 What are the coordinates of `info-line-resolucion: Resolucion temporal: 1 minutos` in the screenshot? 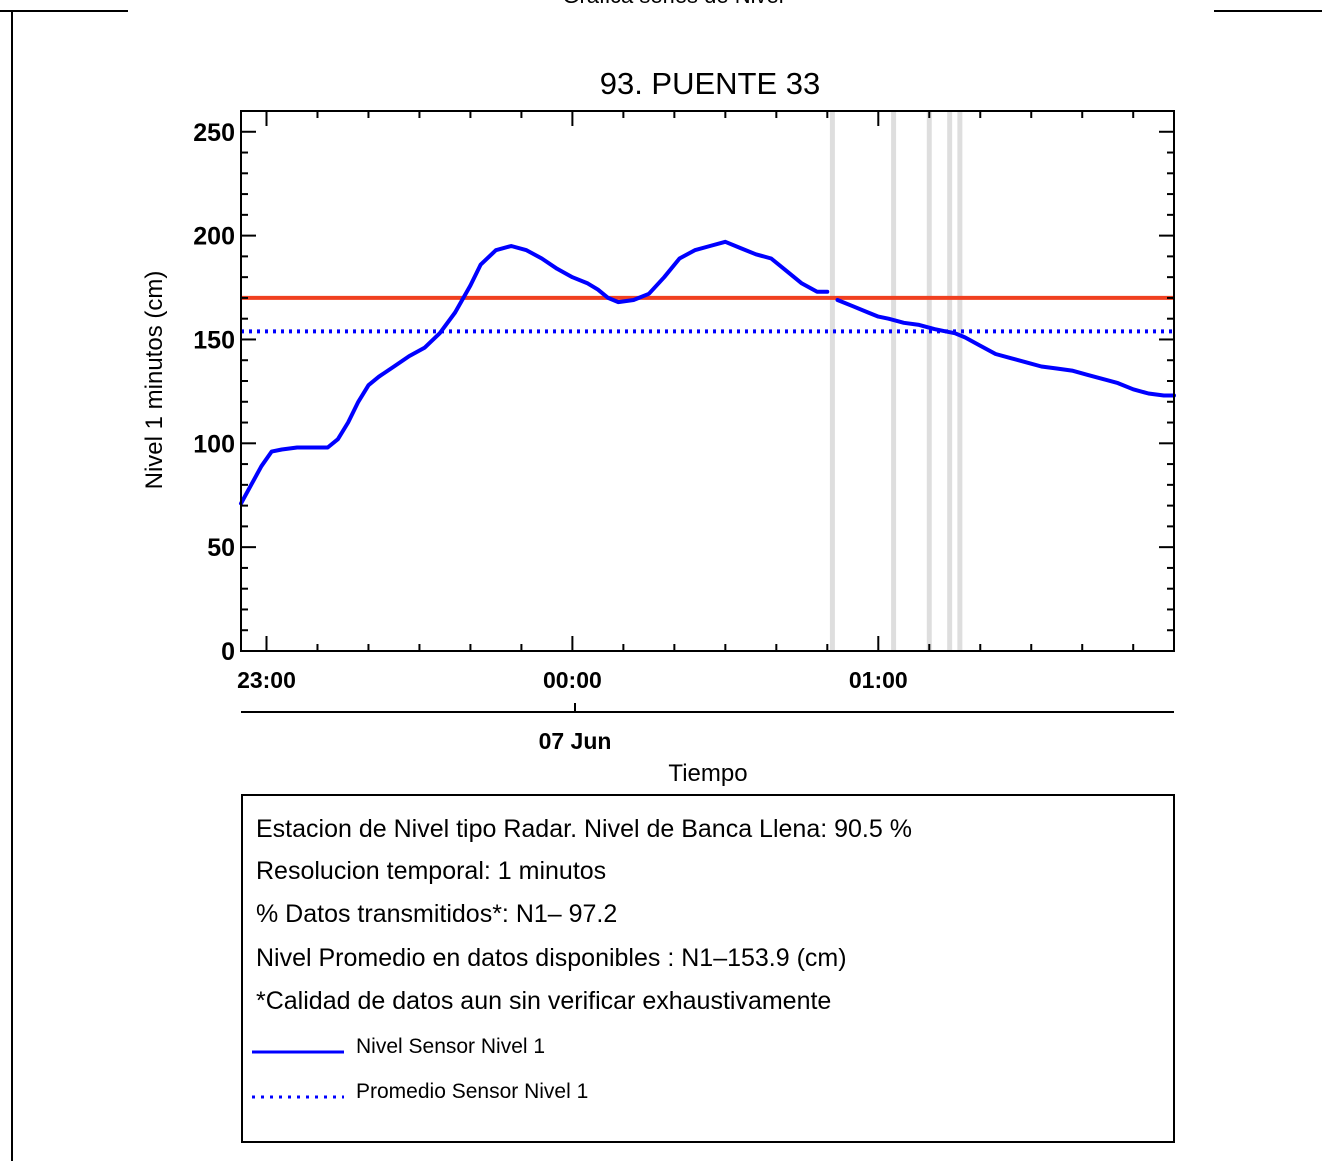 It's located at (431, 871).